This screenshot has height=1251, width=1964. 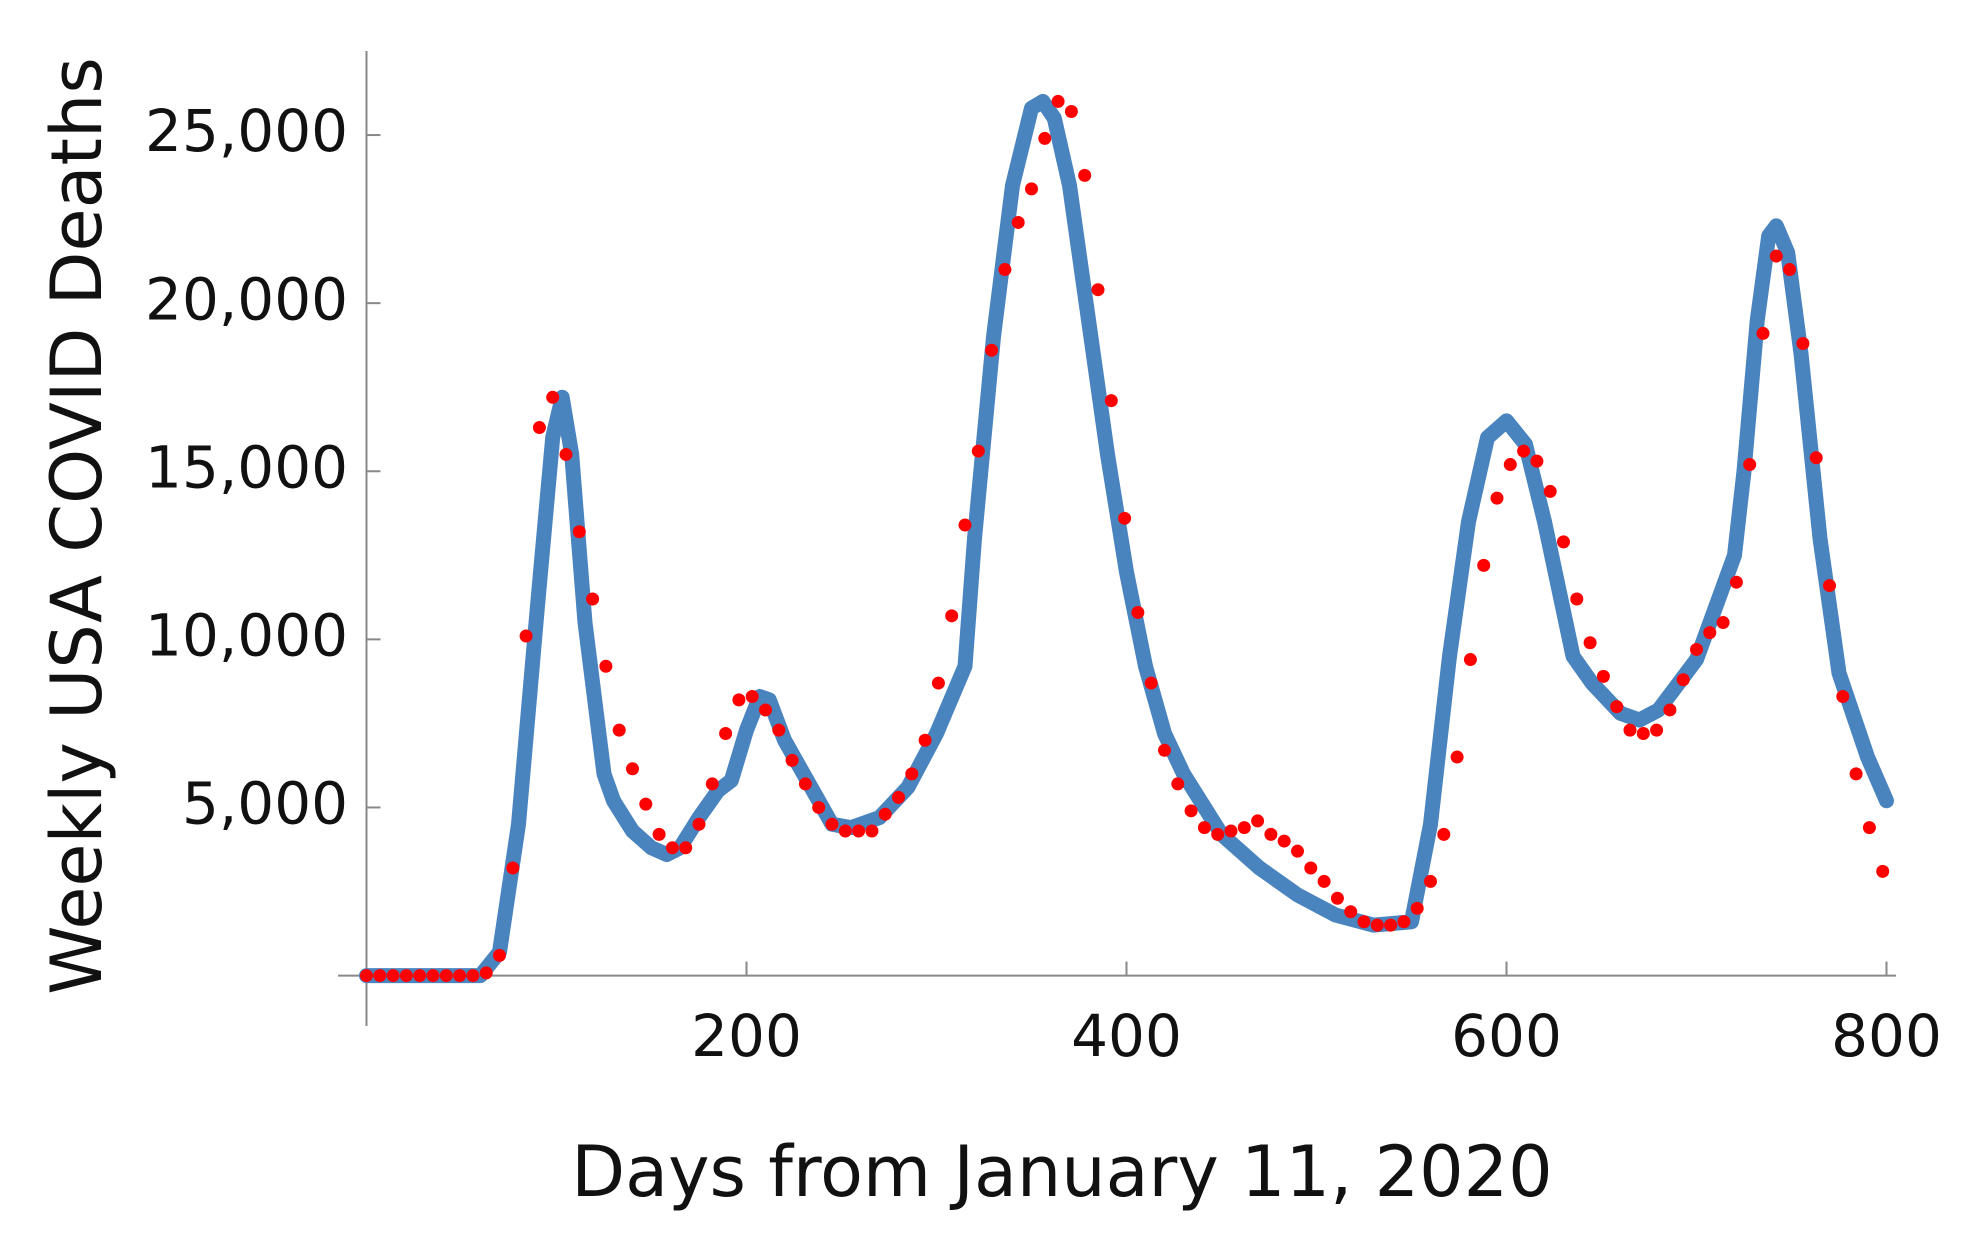 I want to click on x-tick-label: 600, so click(x=1506, y=1036).